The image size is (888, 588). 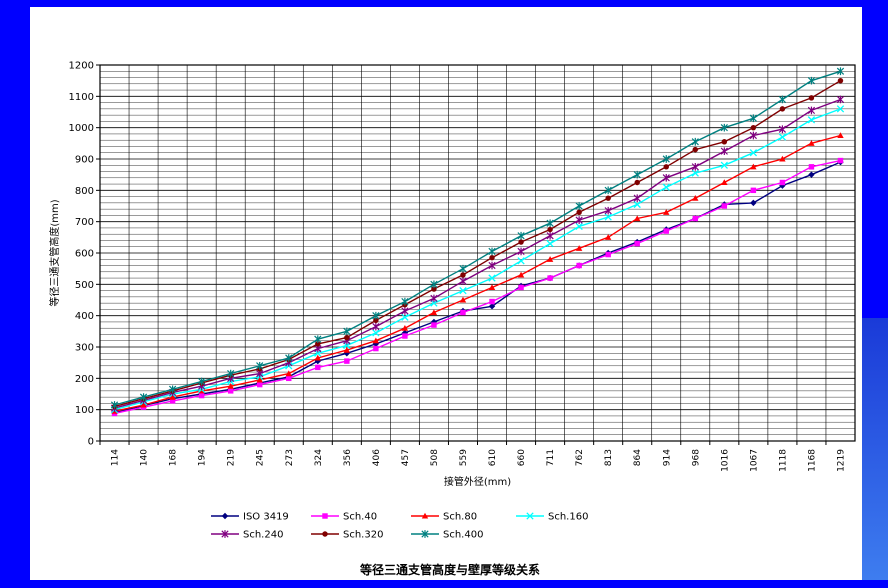 What do you see at coordinates (232, 457) in the screenshot?
I see `x-tick-label: 219` at bounding box center [232, 457].